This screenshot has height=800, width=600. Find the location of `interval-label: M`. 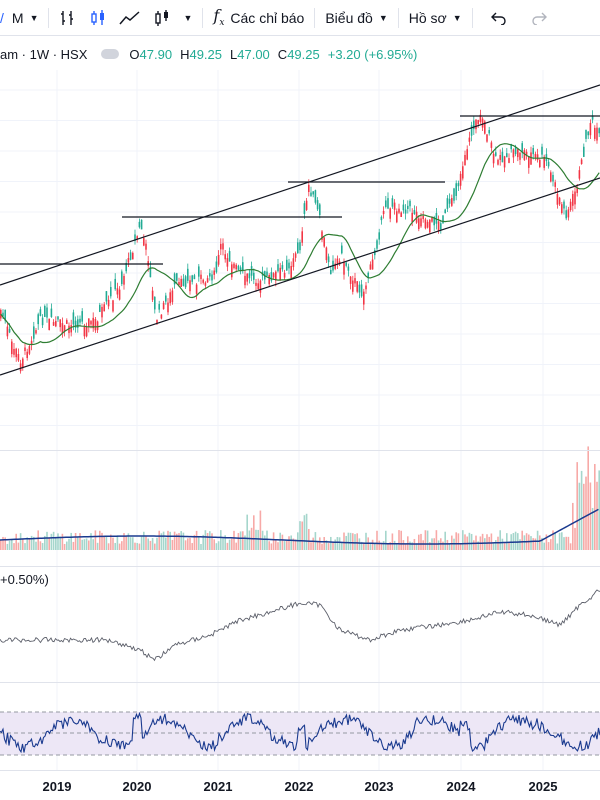

interval-label: M is located at coordinates (17, 17).